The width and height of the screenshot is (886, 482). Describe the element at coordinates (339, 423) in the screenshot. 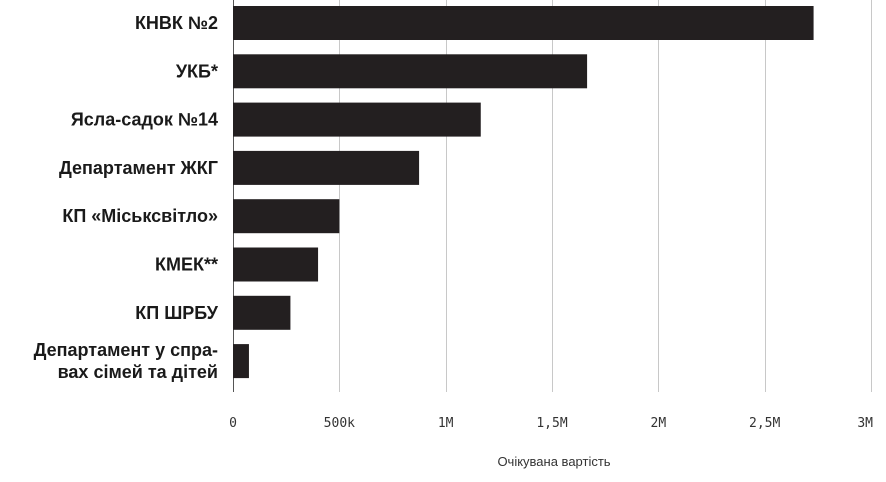

I see `x-tick-label: 500k` at that location.